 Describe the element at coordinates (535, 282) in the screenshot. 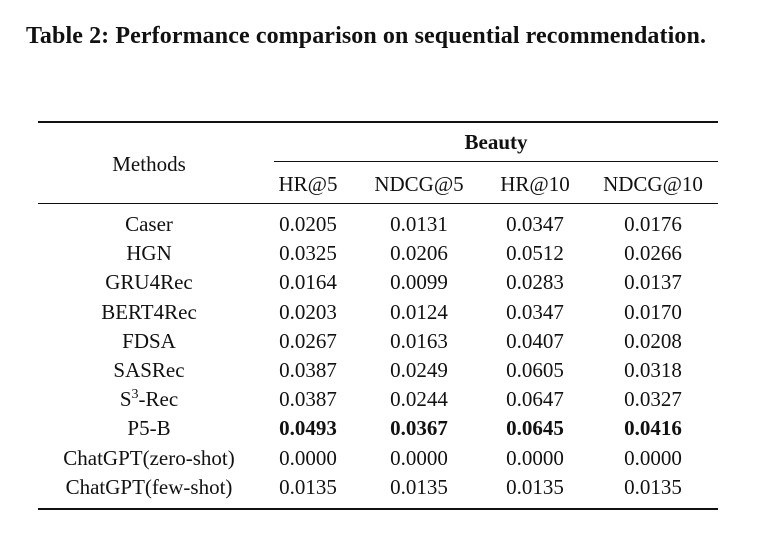

I see `cell-hr10: 0.0283` at that location.